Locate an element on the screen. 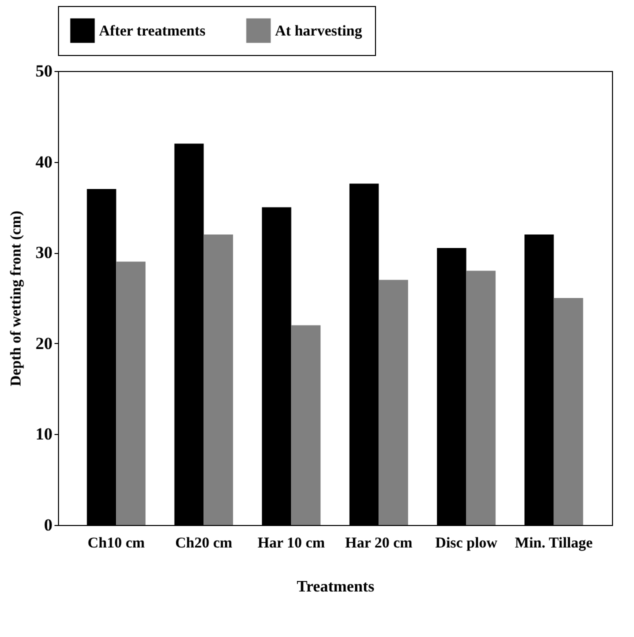  x-tick-label: Min. Tillage is located at coordinates (554, 544).